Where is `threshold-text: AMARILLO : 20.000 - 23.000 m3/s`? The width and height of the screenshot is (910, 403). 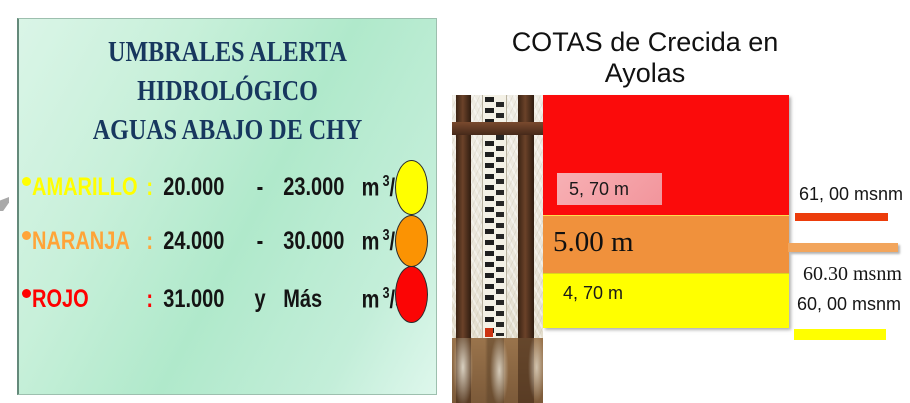 threshold-text: AMARILLO : 20.000 - 23.000 m3/s is located at coordinates (236, 184).